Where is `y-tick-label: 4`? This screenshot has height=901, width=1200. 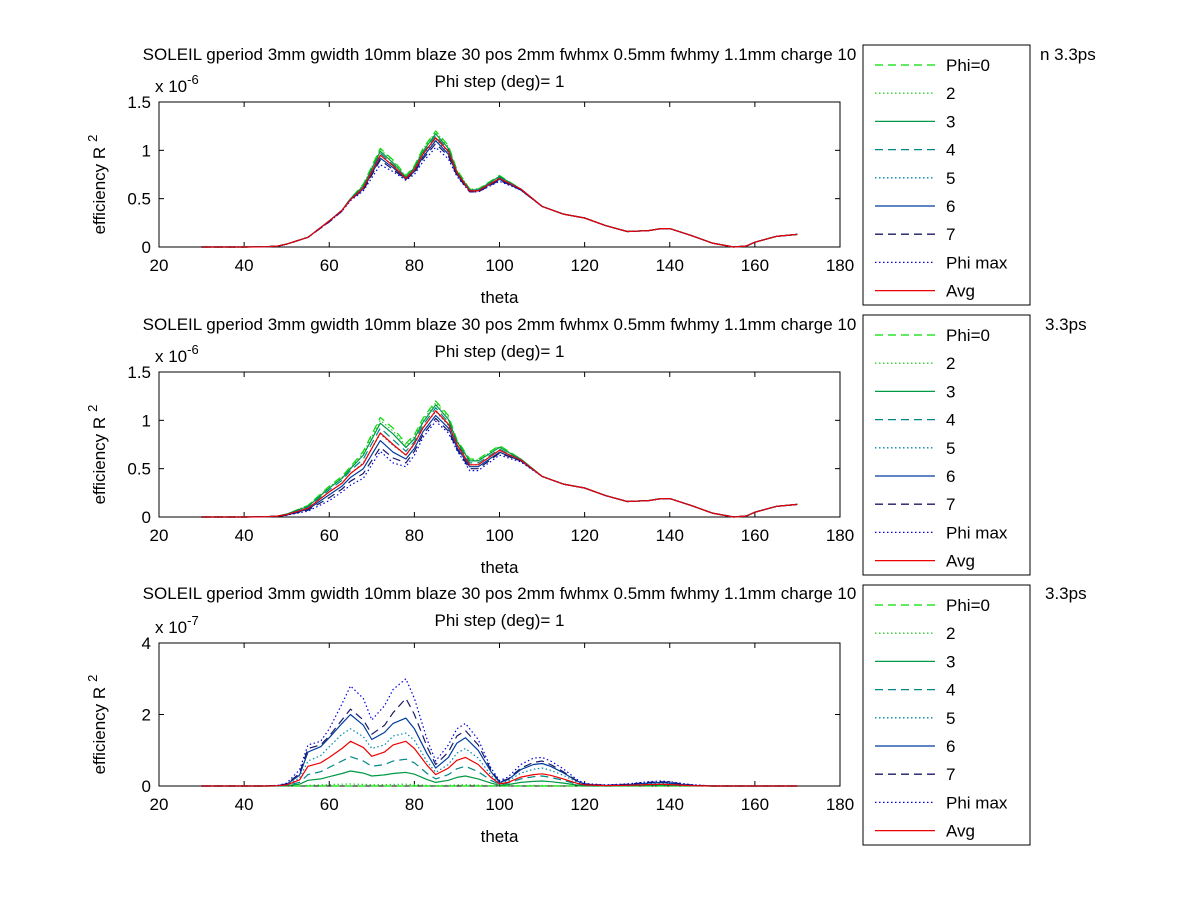 y-tick-label: 4 is located at coordinates (146, 643).